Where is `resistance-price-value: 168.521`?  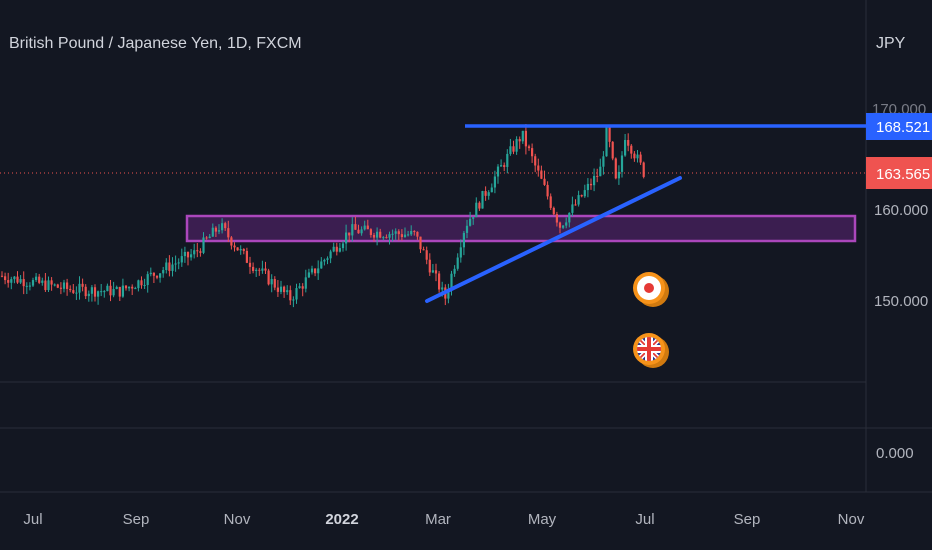 resistance-price-value: 168.521 is located at coordinates (903, 127).